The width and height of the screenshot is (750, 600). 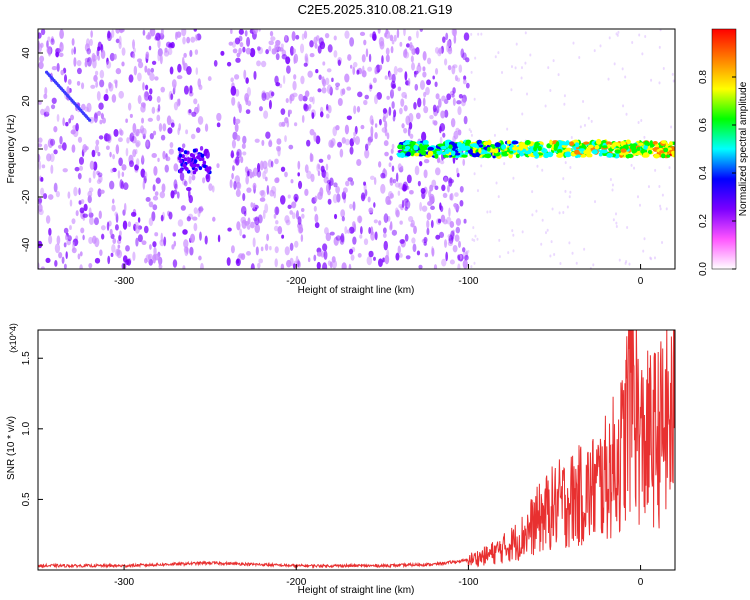 I want to click on y-tick-label: -20, so click(x=26, y=196).